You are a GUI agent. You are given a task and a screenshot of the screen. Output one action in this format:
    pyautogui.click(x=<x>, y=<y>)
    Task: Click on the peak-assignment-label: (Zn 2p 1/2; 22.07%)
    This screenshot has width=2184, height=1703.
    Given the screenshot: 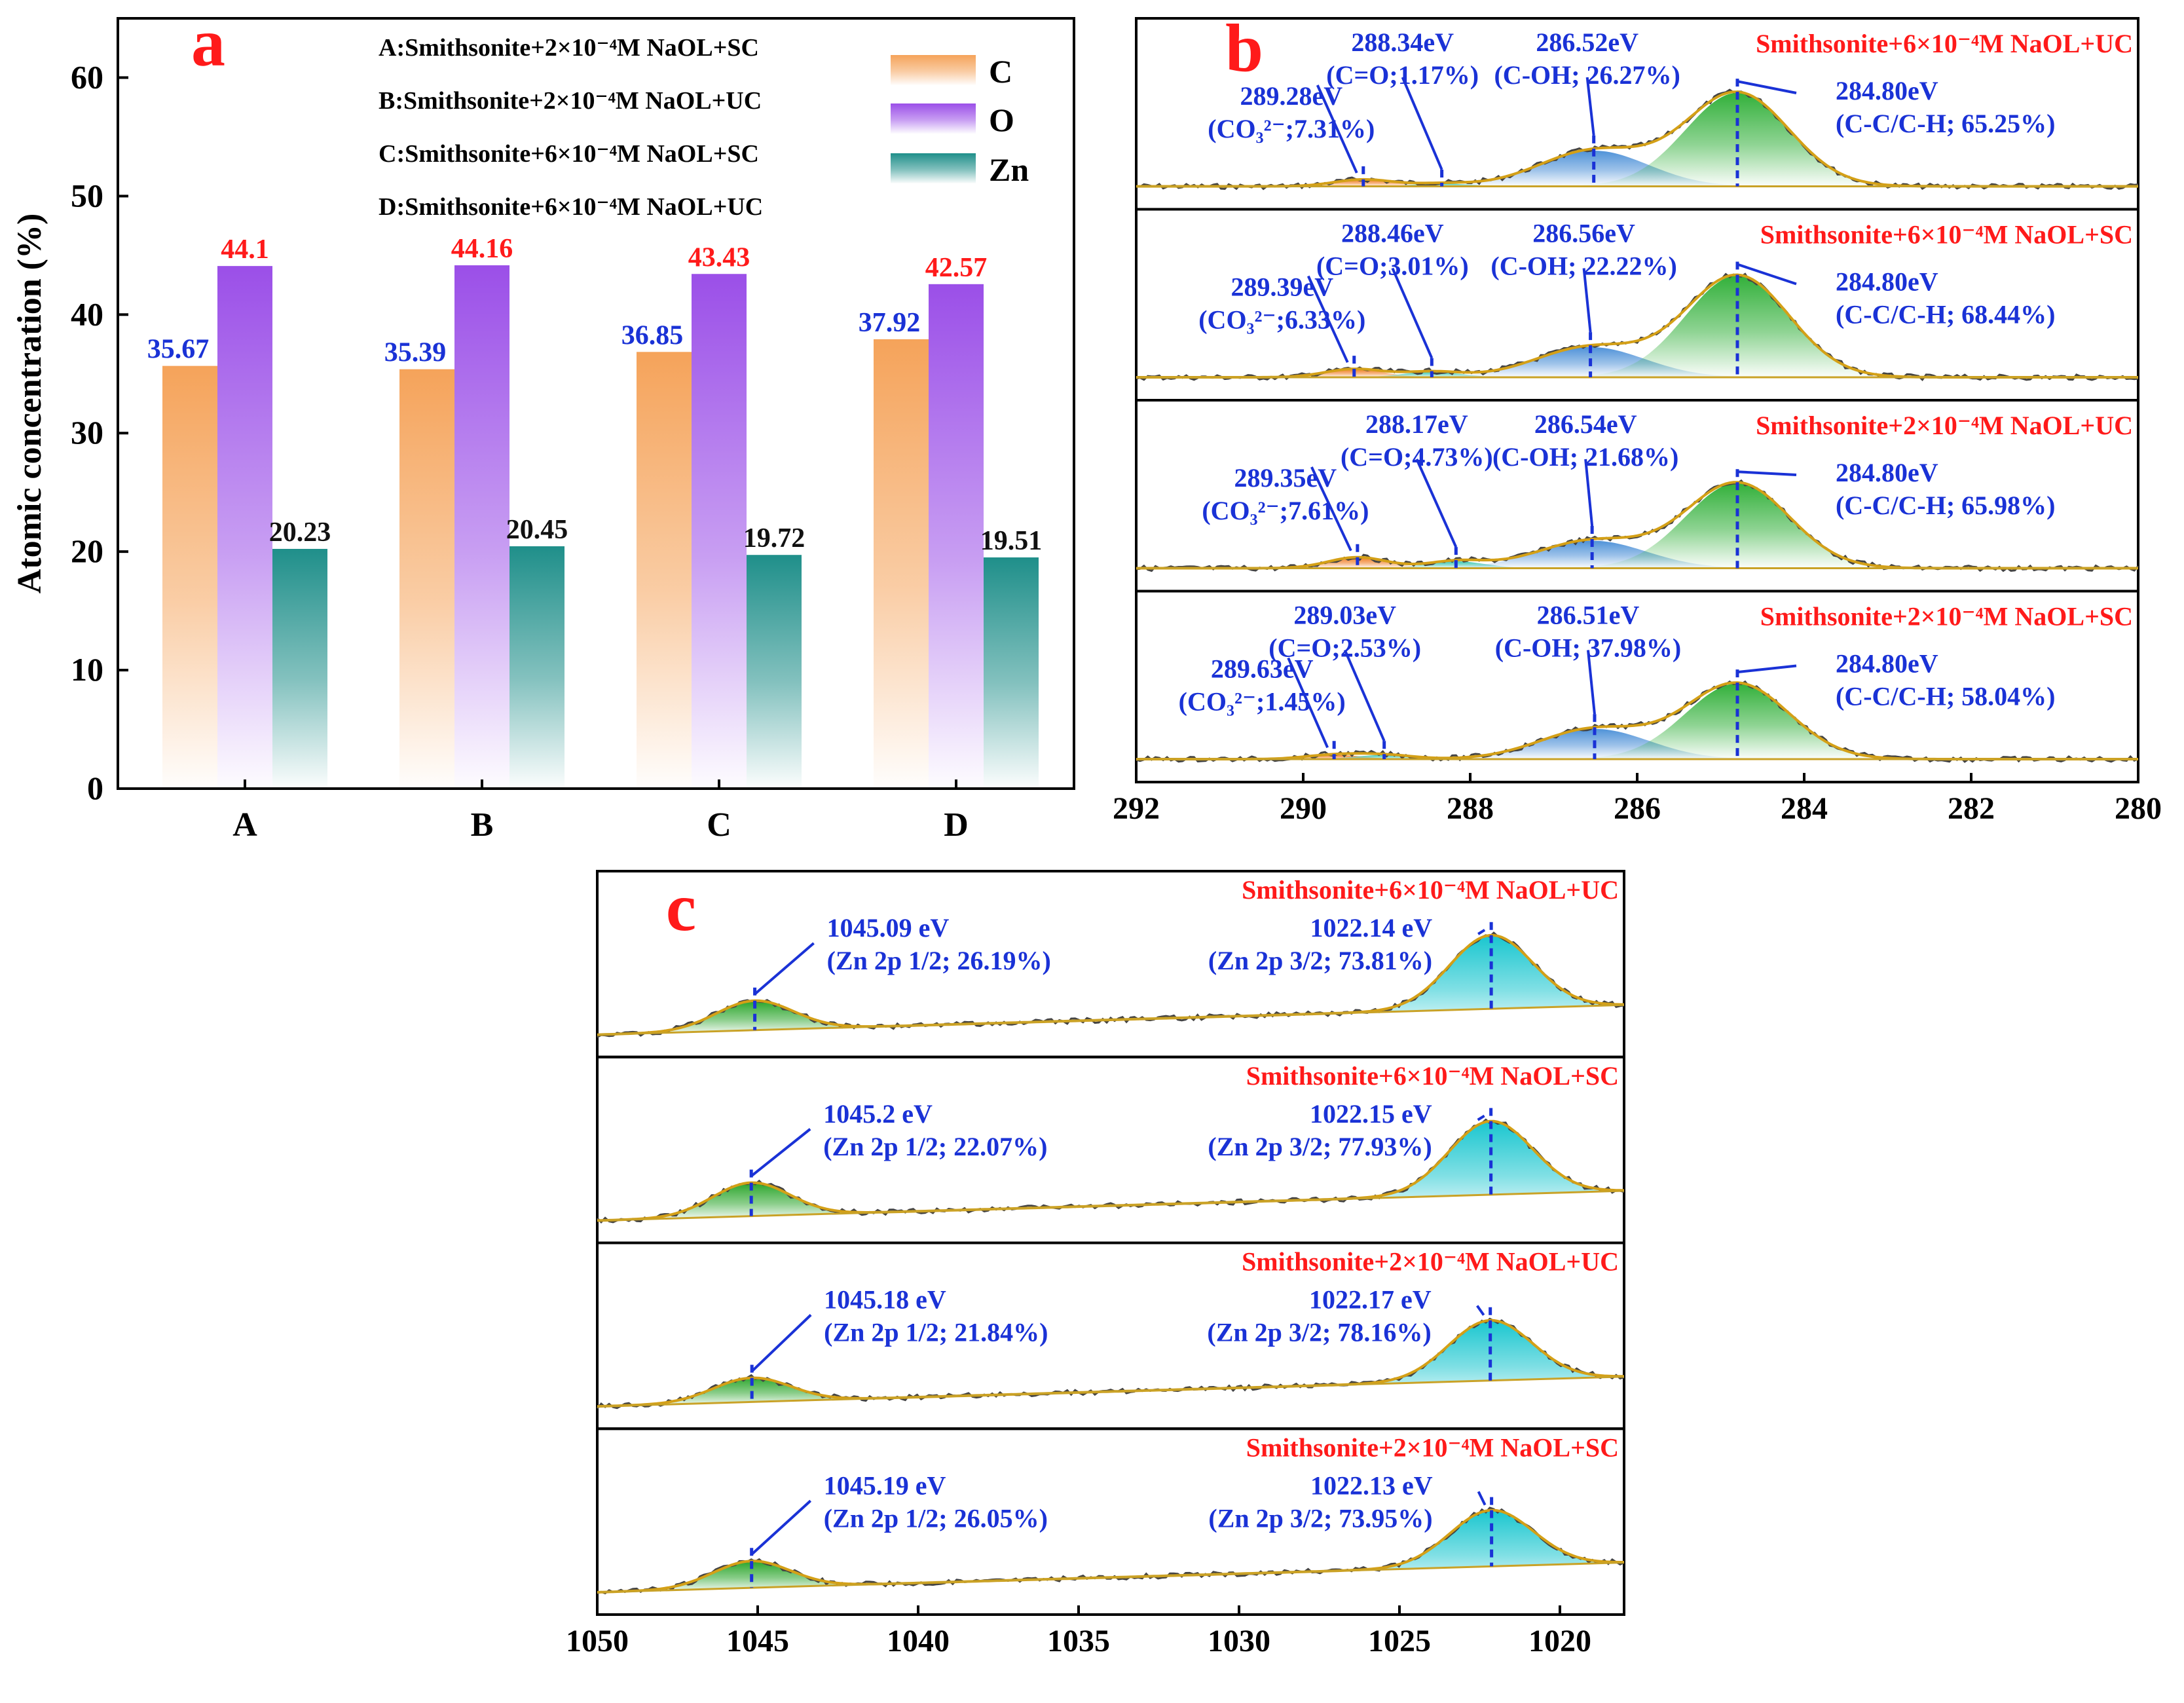 What is the action you would take?
    pyautogui.click(x=935, y=1147)
    